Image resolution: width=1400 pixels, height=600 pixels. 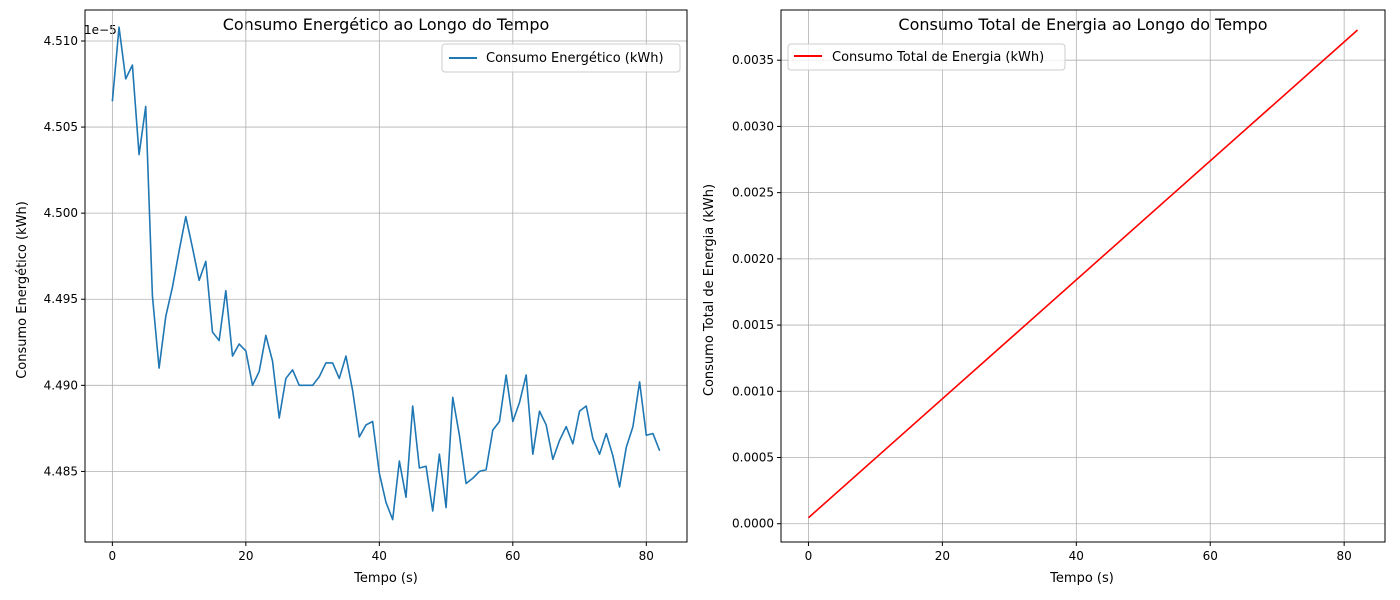 I want to click on y-tick-label: 0.0005, so click(x=753, y=458).